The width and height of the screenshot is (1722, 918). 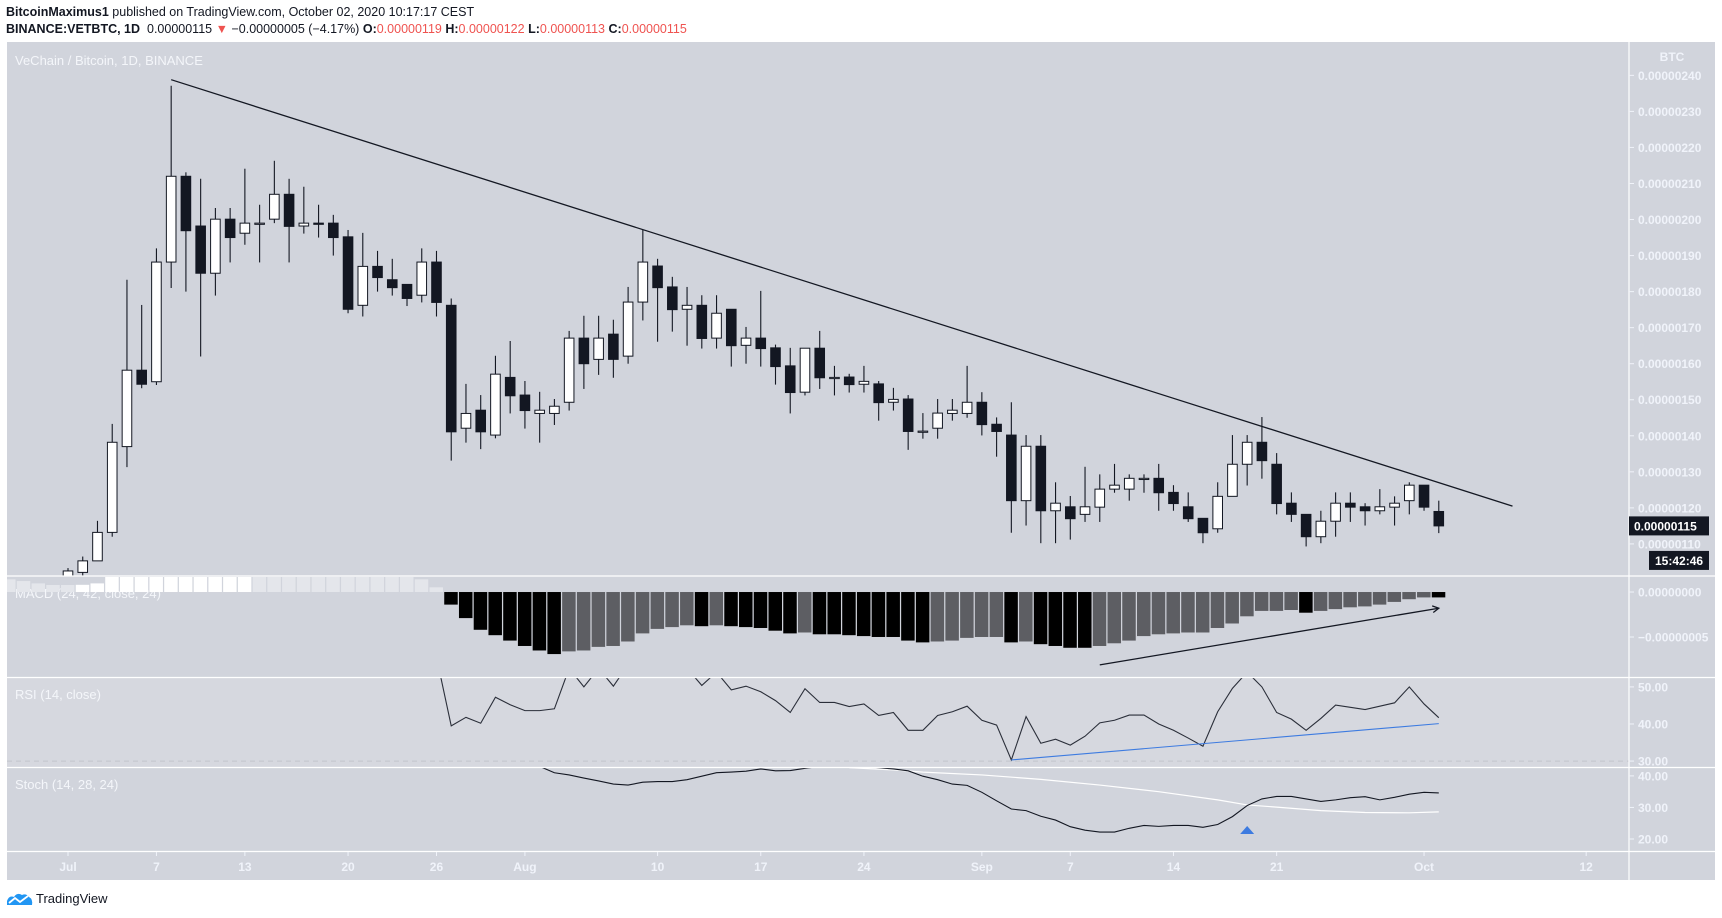 What do you see at coordinates (1225, 742) in the screenshot?
I see `rsi-trendline` at bounding box center [1225, 742].